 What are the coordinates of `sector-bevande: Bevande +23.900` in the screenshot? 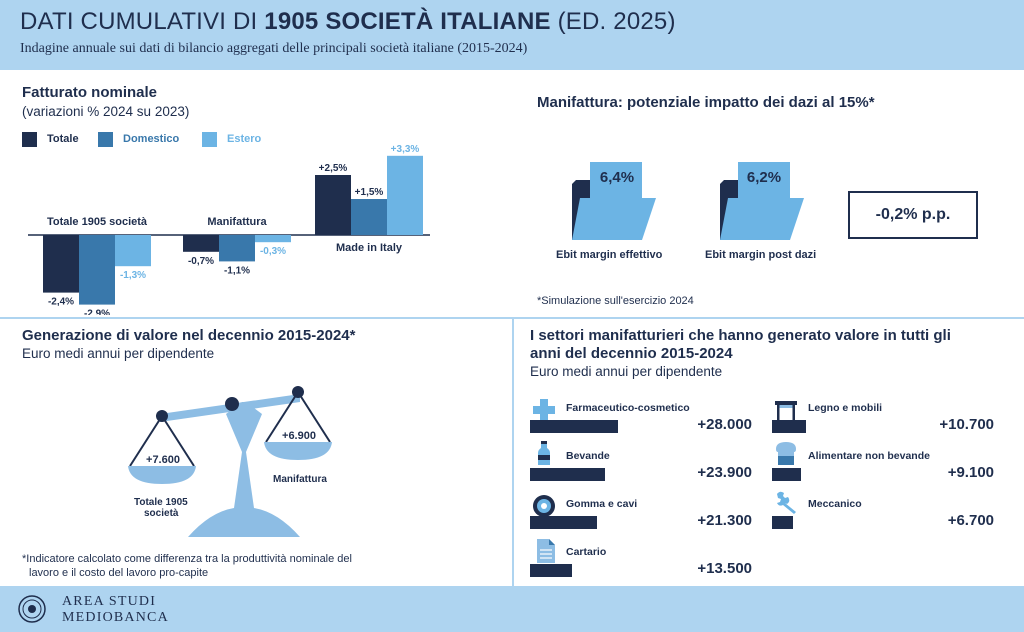 It's located at (641, 470).